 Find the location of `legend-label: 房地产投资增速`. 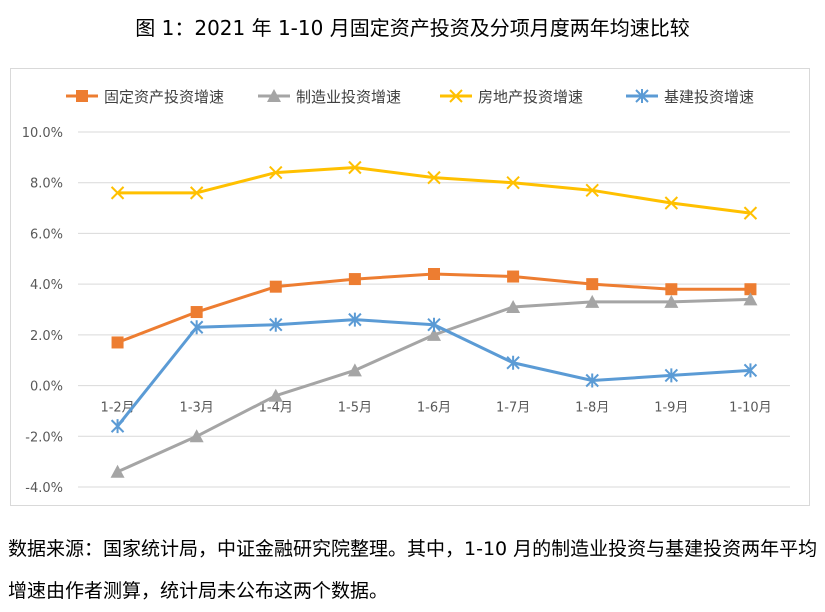

legend-label: 房地产投资增速 is located at coordinates (530, 97).